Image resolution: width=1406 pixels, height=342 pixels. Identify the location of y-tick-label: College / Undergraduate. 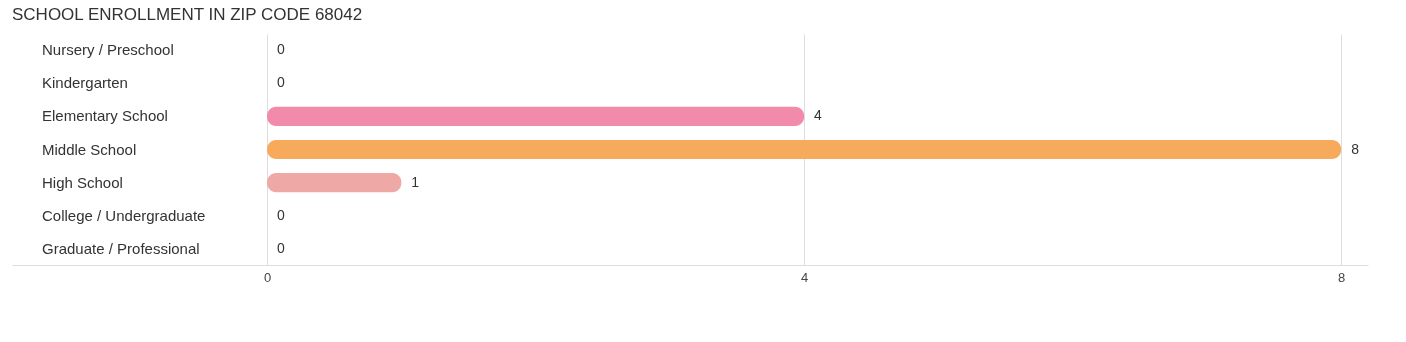
(124, 215).